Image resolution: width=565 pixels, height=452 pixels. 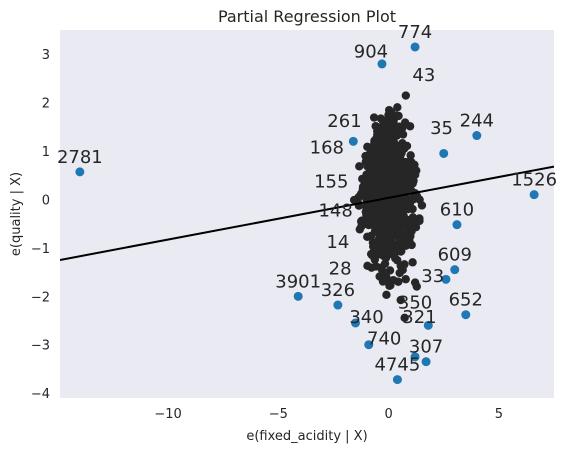 What do you see at coordinates (344, 121) in the screenshot?
I see `cluster-label: 261` at bounding box center [344, 121].